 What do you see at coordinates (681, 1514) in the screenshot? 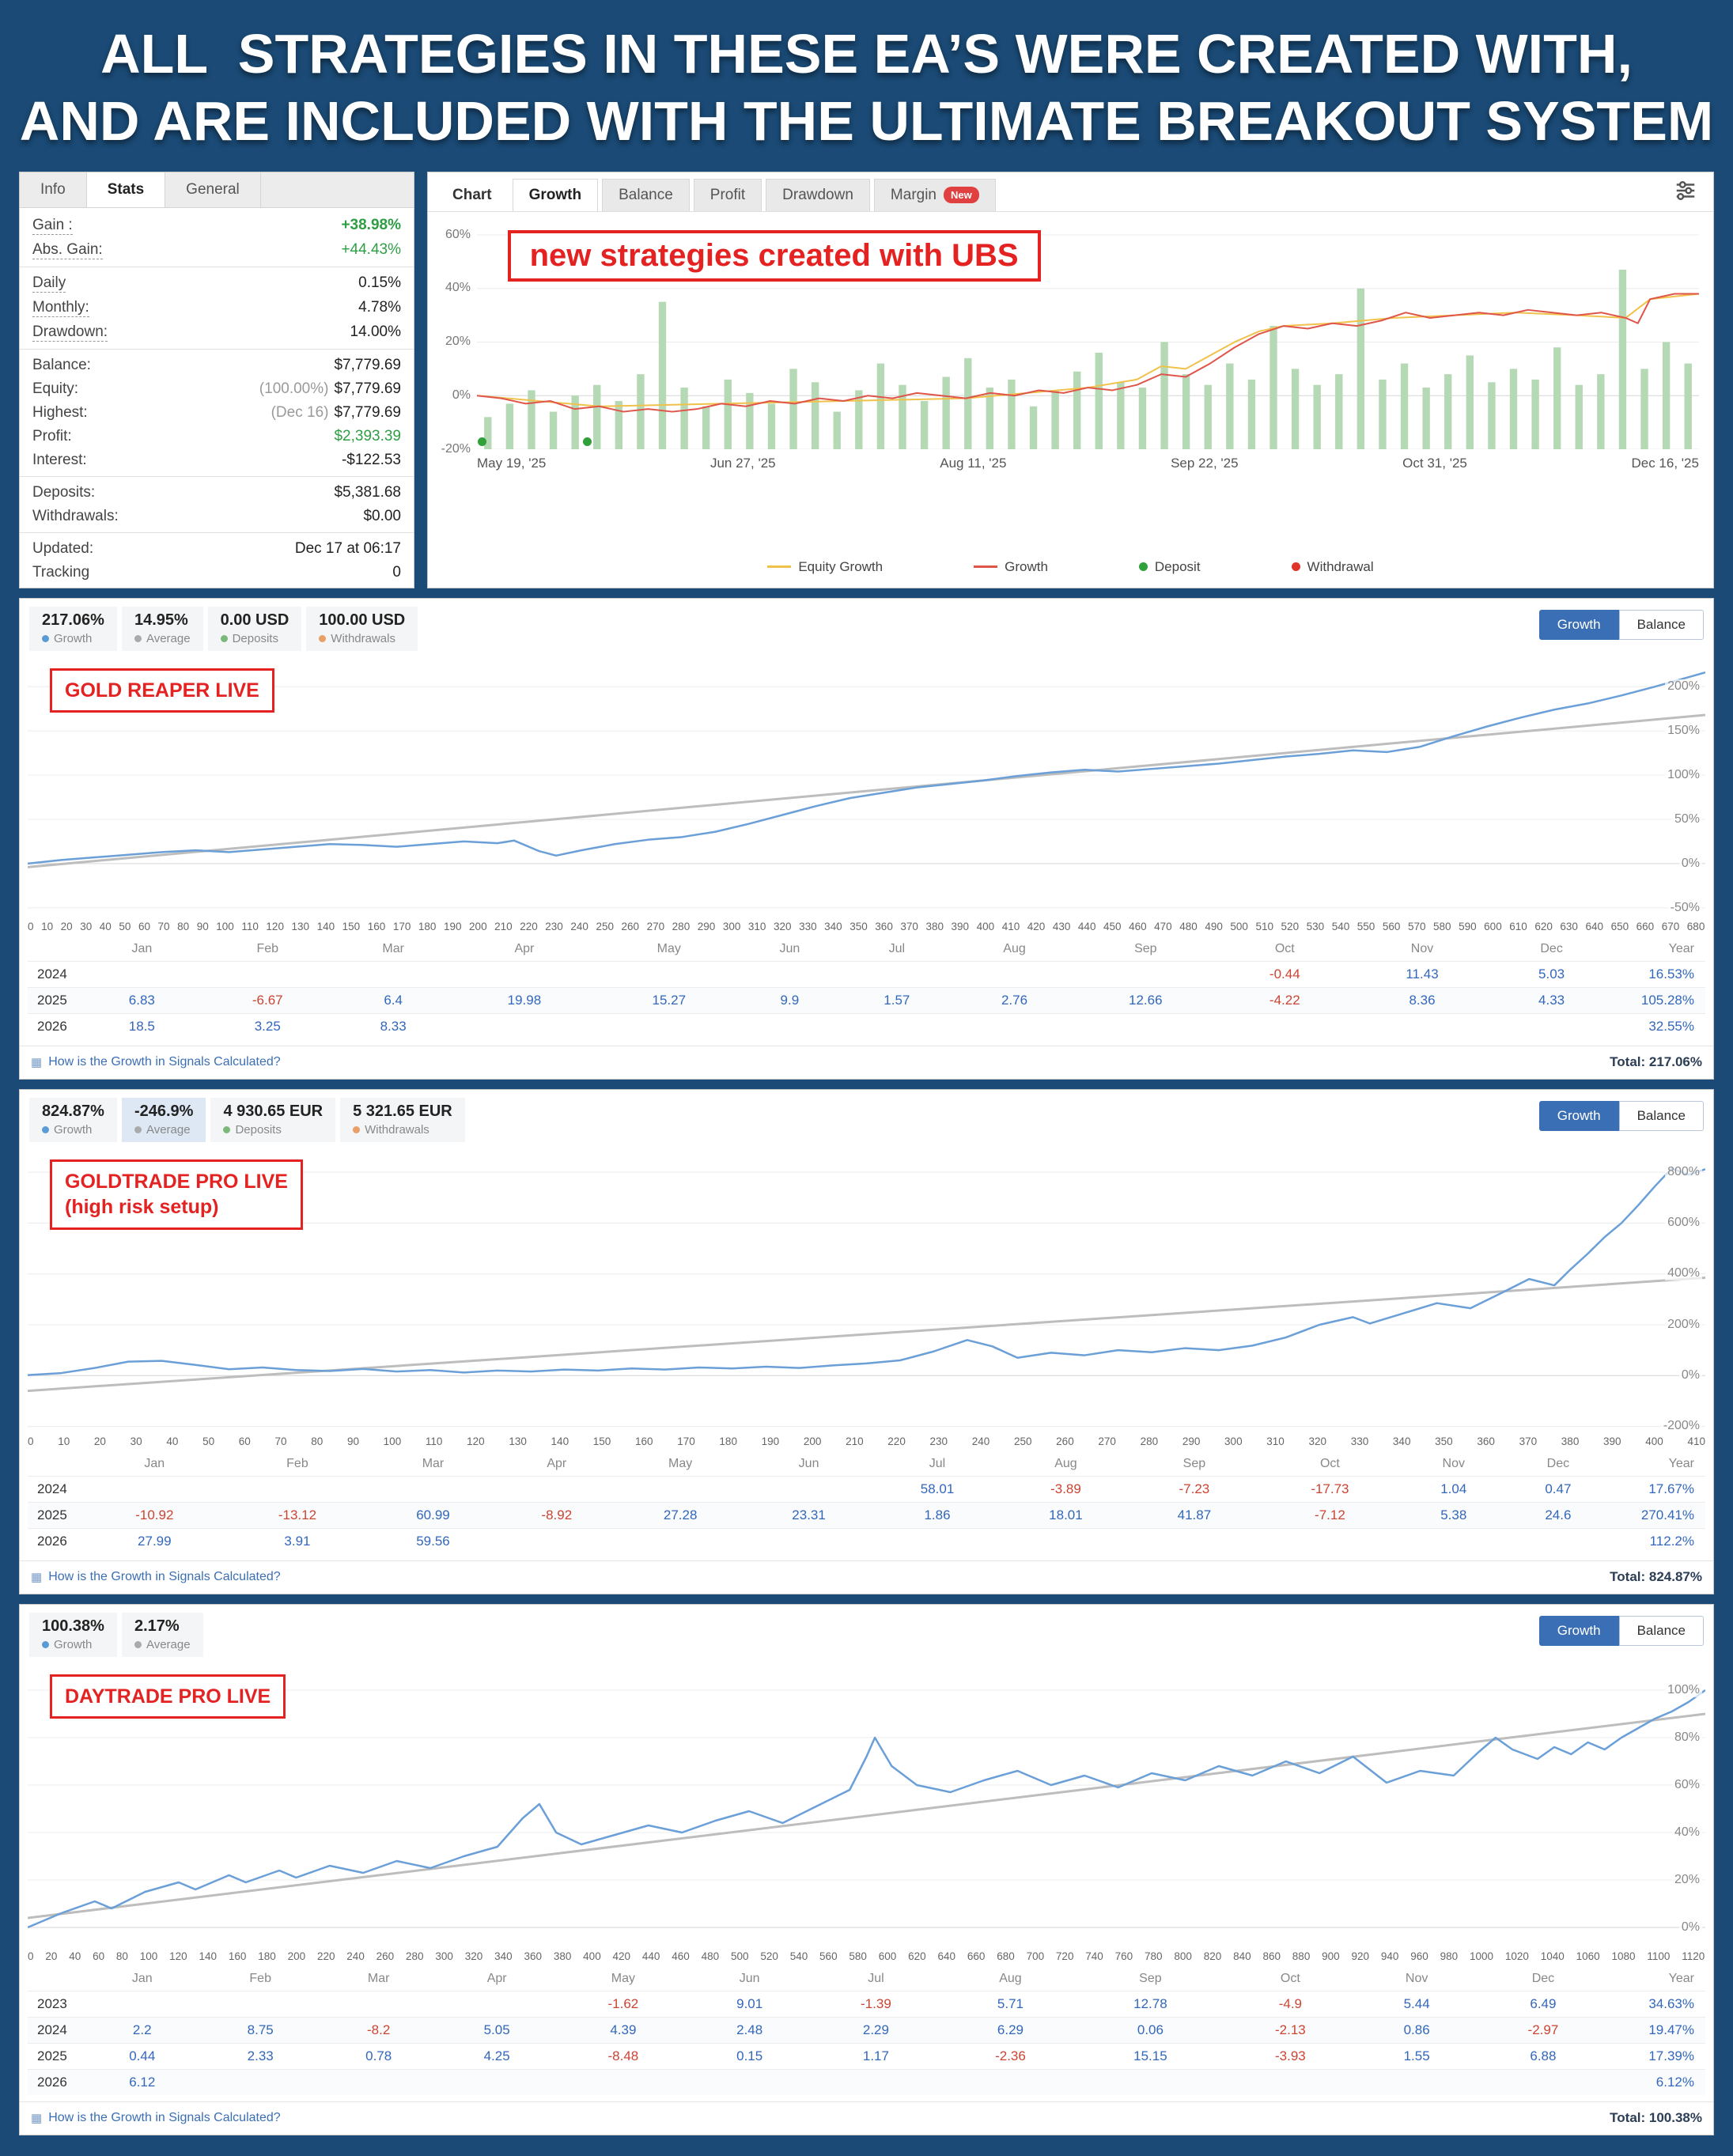
I see `monthly-return-cell: 27.28` at bounding box center [681, 1514].